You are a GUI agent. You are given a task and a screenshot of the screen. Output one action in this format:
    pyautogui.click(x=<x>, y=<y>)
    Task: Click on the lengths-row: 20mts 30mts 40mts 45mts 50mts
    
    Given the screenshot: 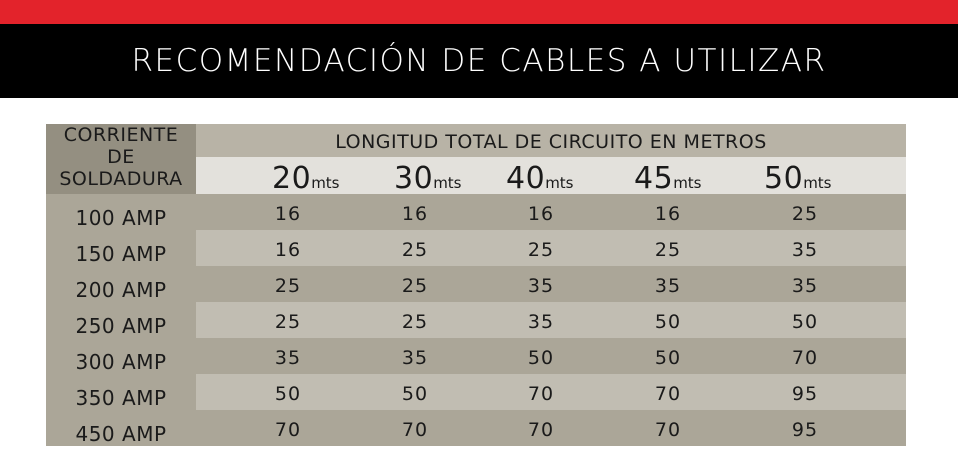 What is the action you would take?
    pyautogui.click(x=551, y=176)
    